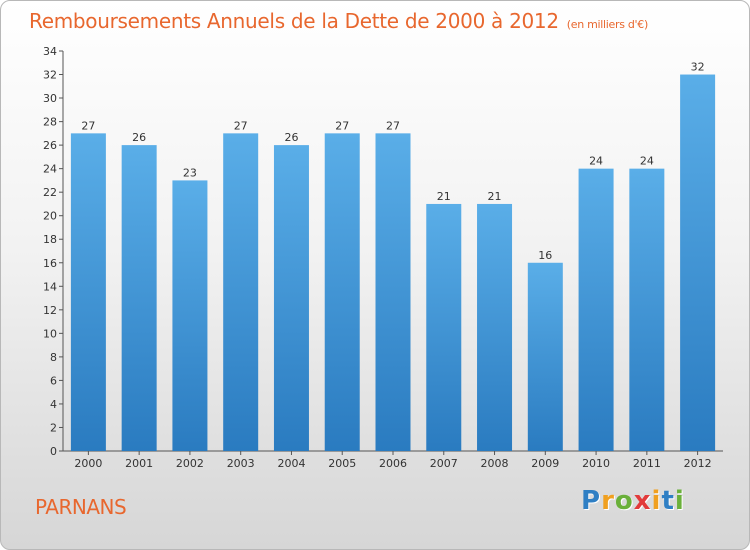 This screenshot has width=750, height=550. Describe the element at coordinates (608, 501) in the screenshot. I see `logo-letter: r` at that location.